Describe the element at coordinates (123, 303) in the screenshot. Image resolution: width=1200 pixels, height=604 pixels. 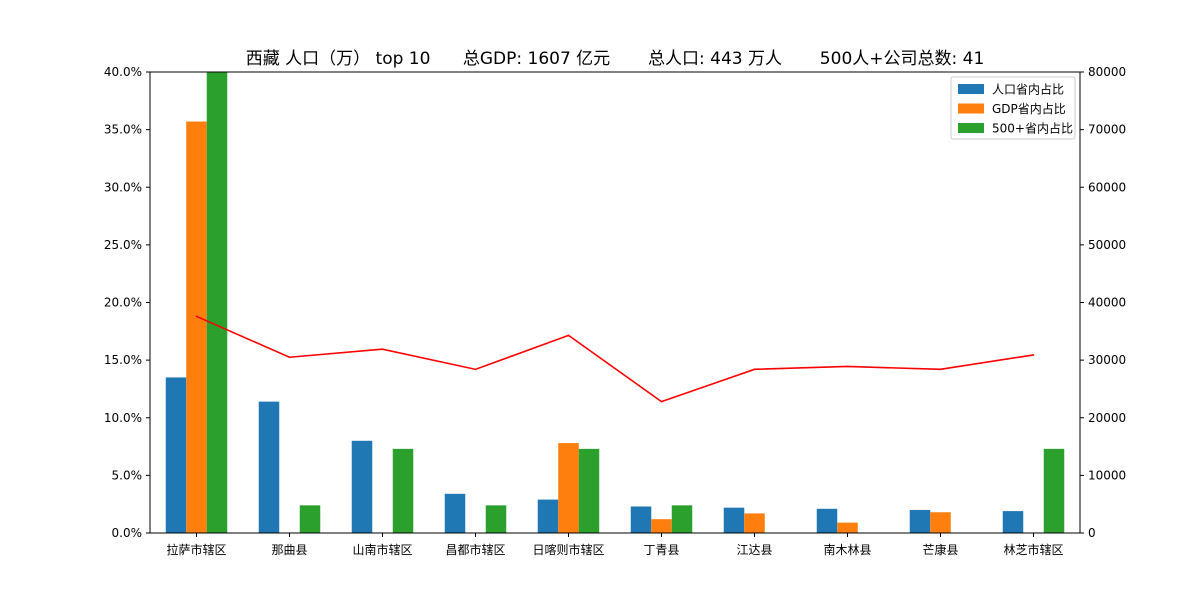
I see `left-tick-label-5: 20.0%` at that location.